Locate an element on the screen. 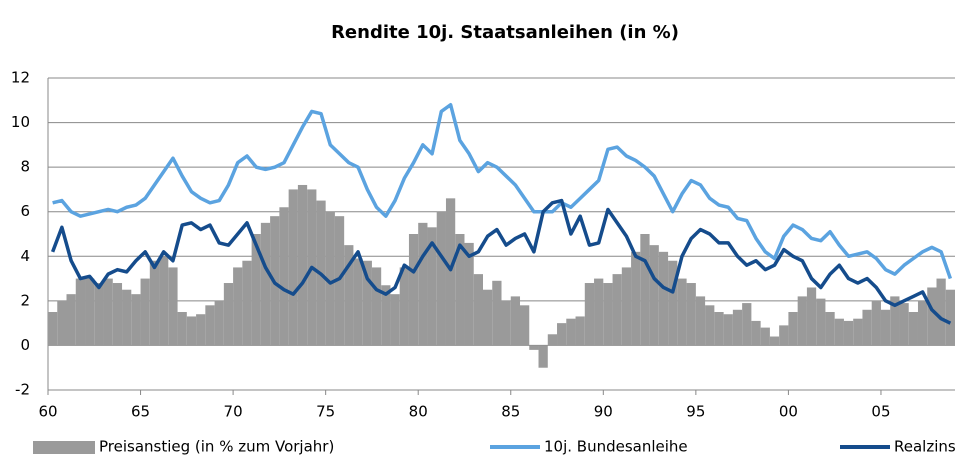 The height and width of the screenshot is (466, 979). x-tick-label: 05 is located at coordinates (880, 412).